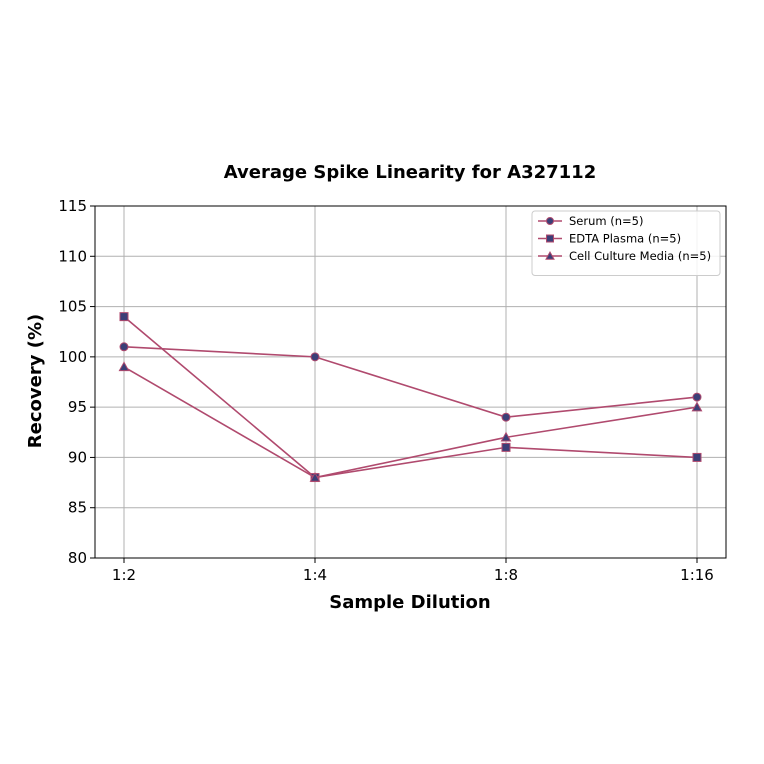 This screenshot has height=764, width=764. What do you see at coordinates (315, 575) in the screenshot?
I see `x-tick-label: 1:4` at bounding box center [315, 575].